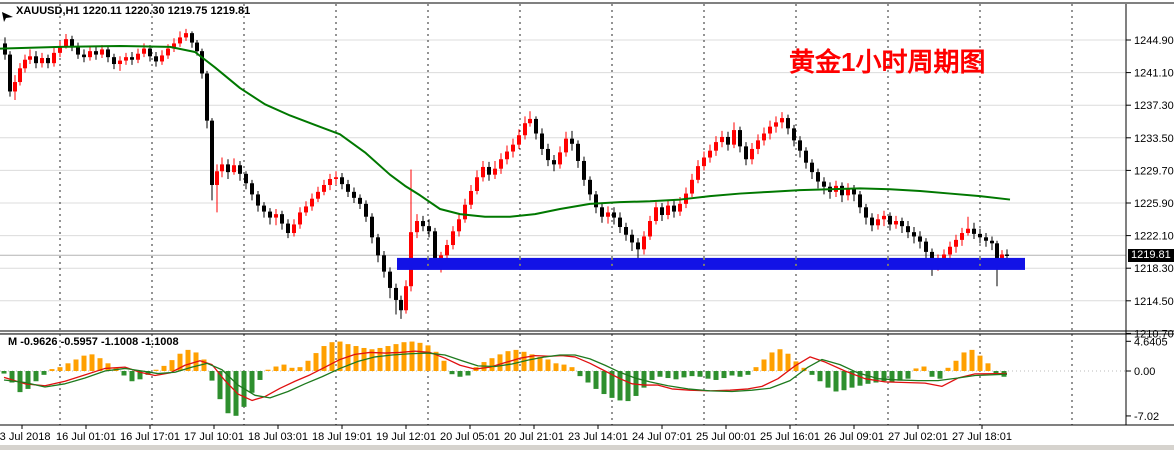 This screenshot has height=450, width=1174. What do you see at coordinates (1154, 237) in the screenshot?
I see `price-axis-label: 1222.10` at bounding box center [1154, 237].